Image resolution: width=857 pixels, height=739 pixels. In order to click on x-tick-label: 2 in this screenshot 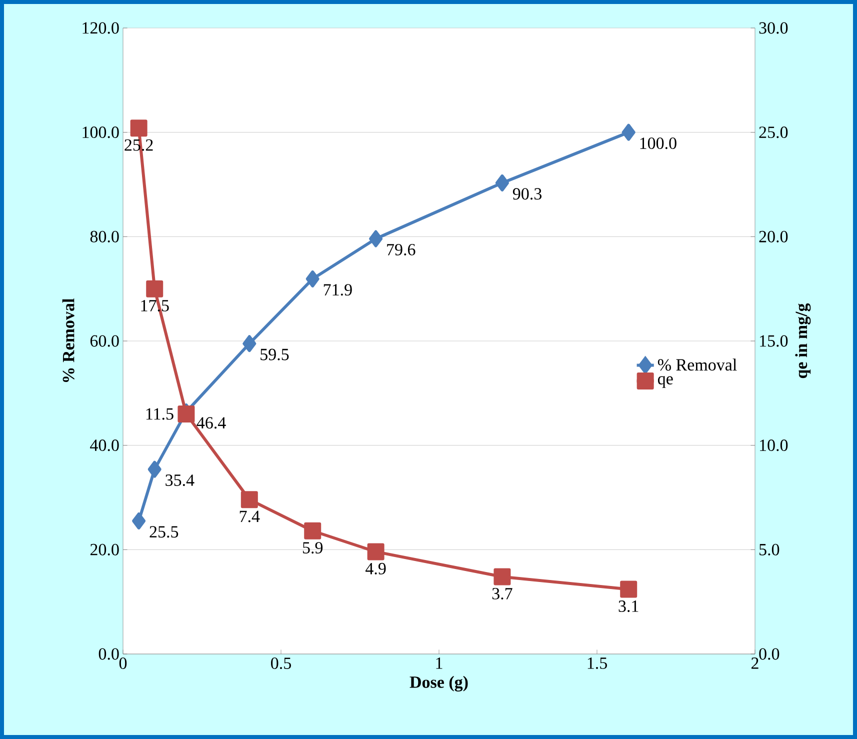, I will do `click(755, 663)`.